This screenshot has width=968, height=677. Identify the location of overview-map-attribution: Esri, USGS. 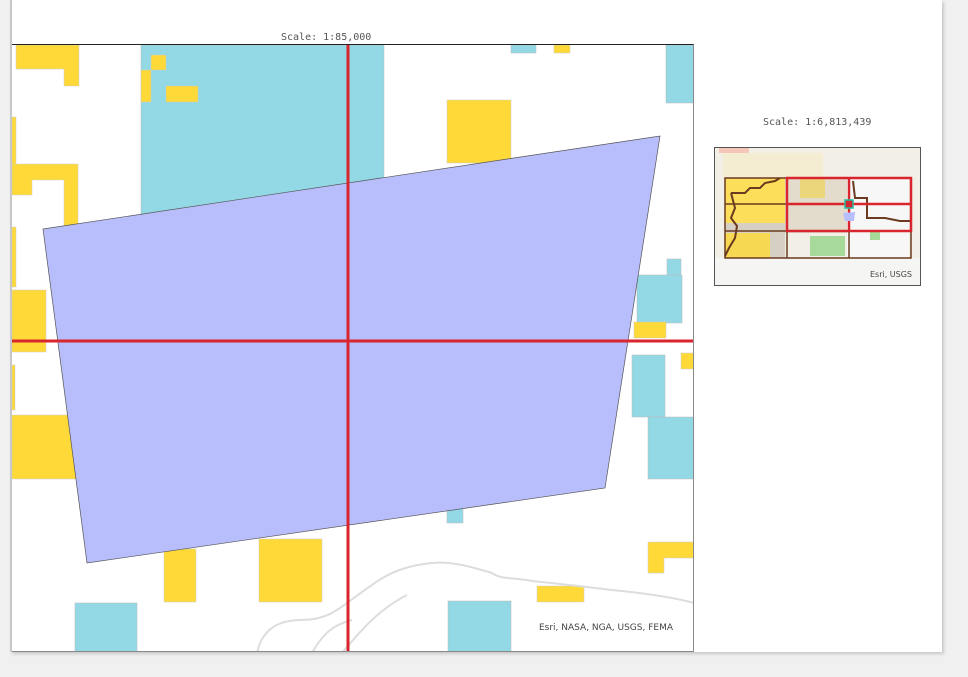
(890, 274).